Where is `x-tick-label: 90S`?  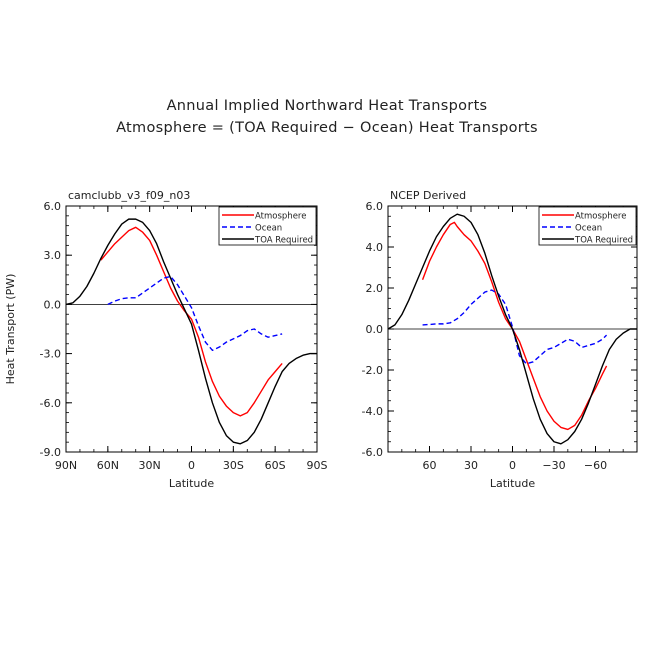 x-tick-label: 90S is located at coordinates (317, 465).